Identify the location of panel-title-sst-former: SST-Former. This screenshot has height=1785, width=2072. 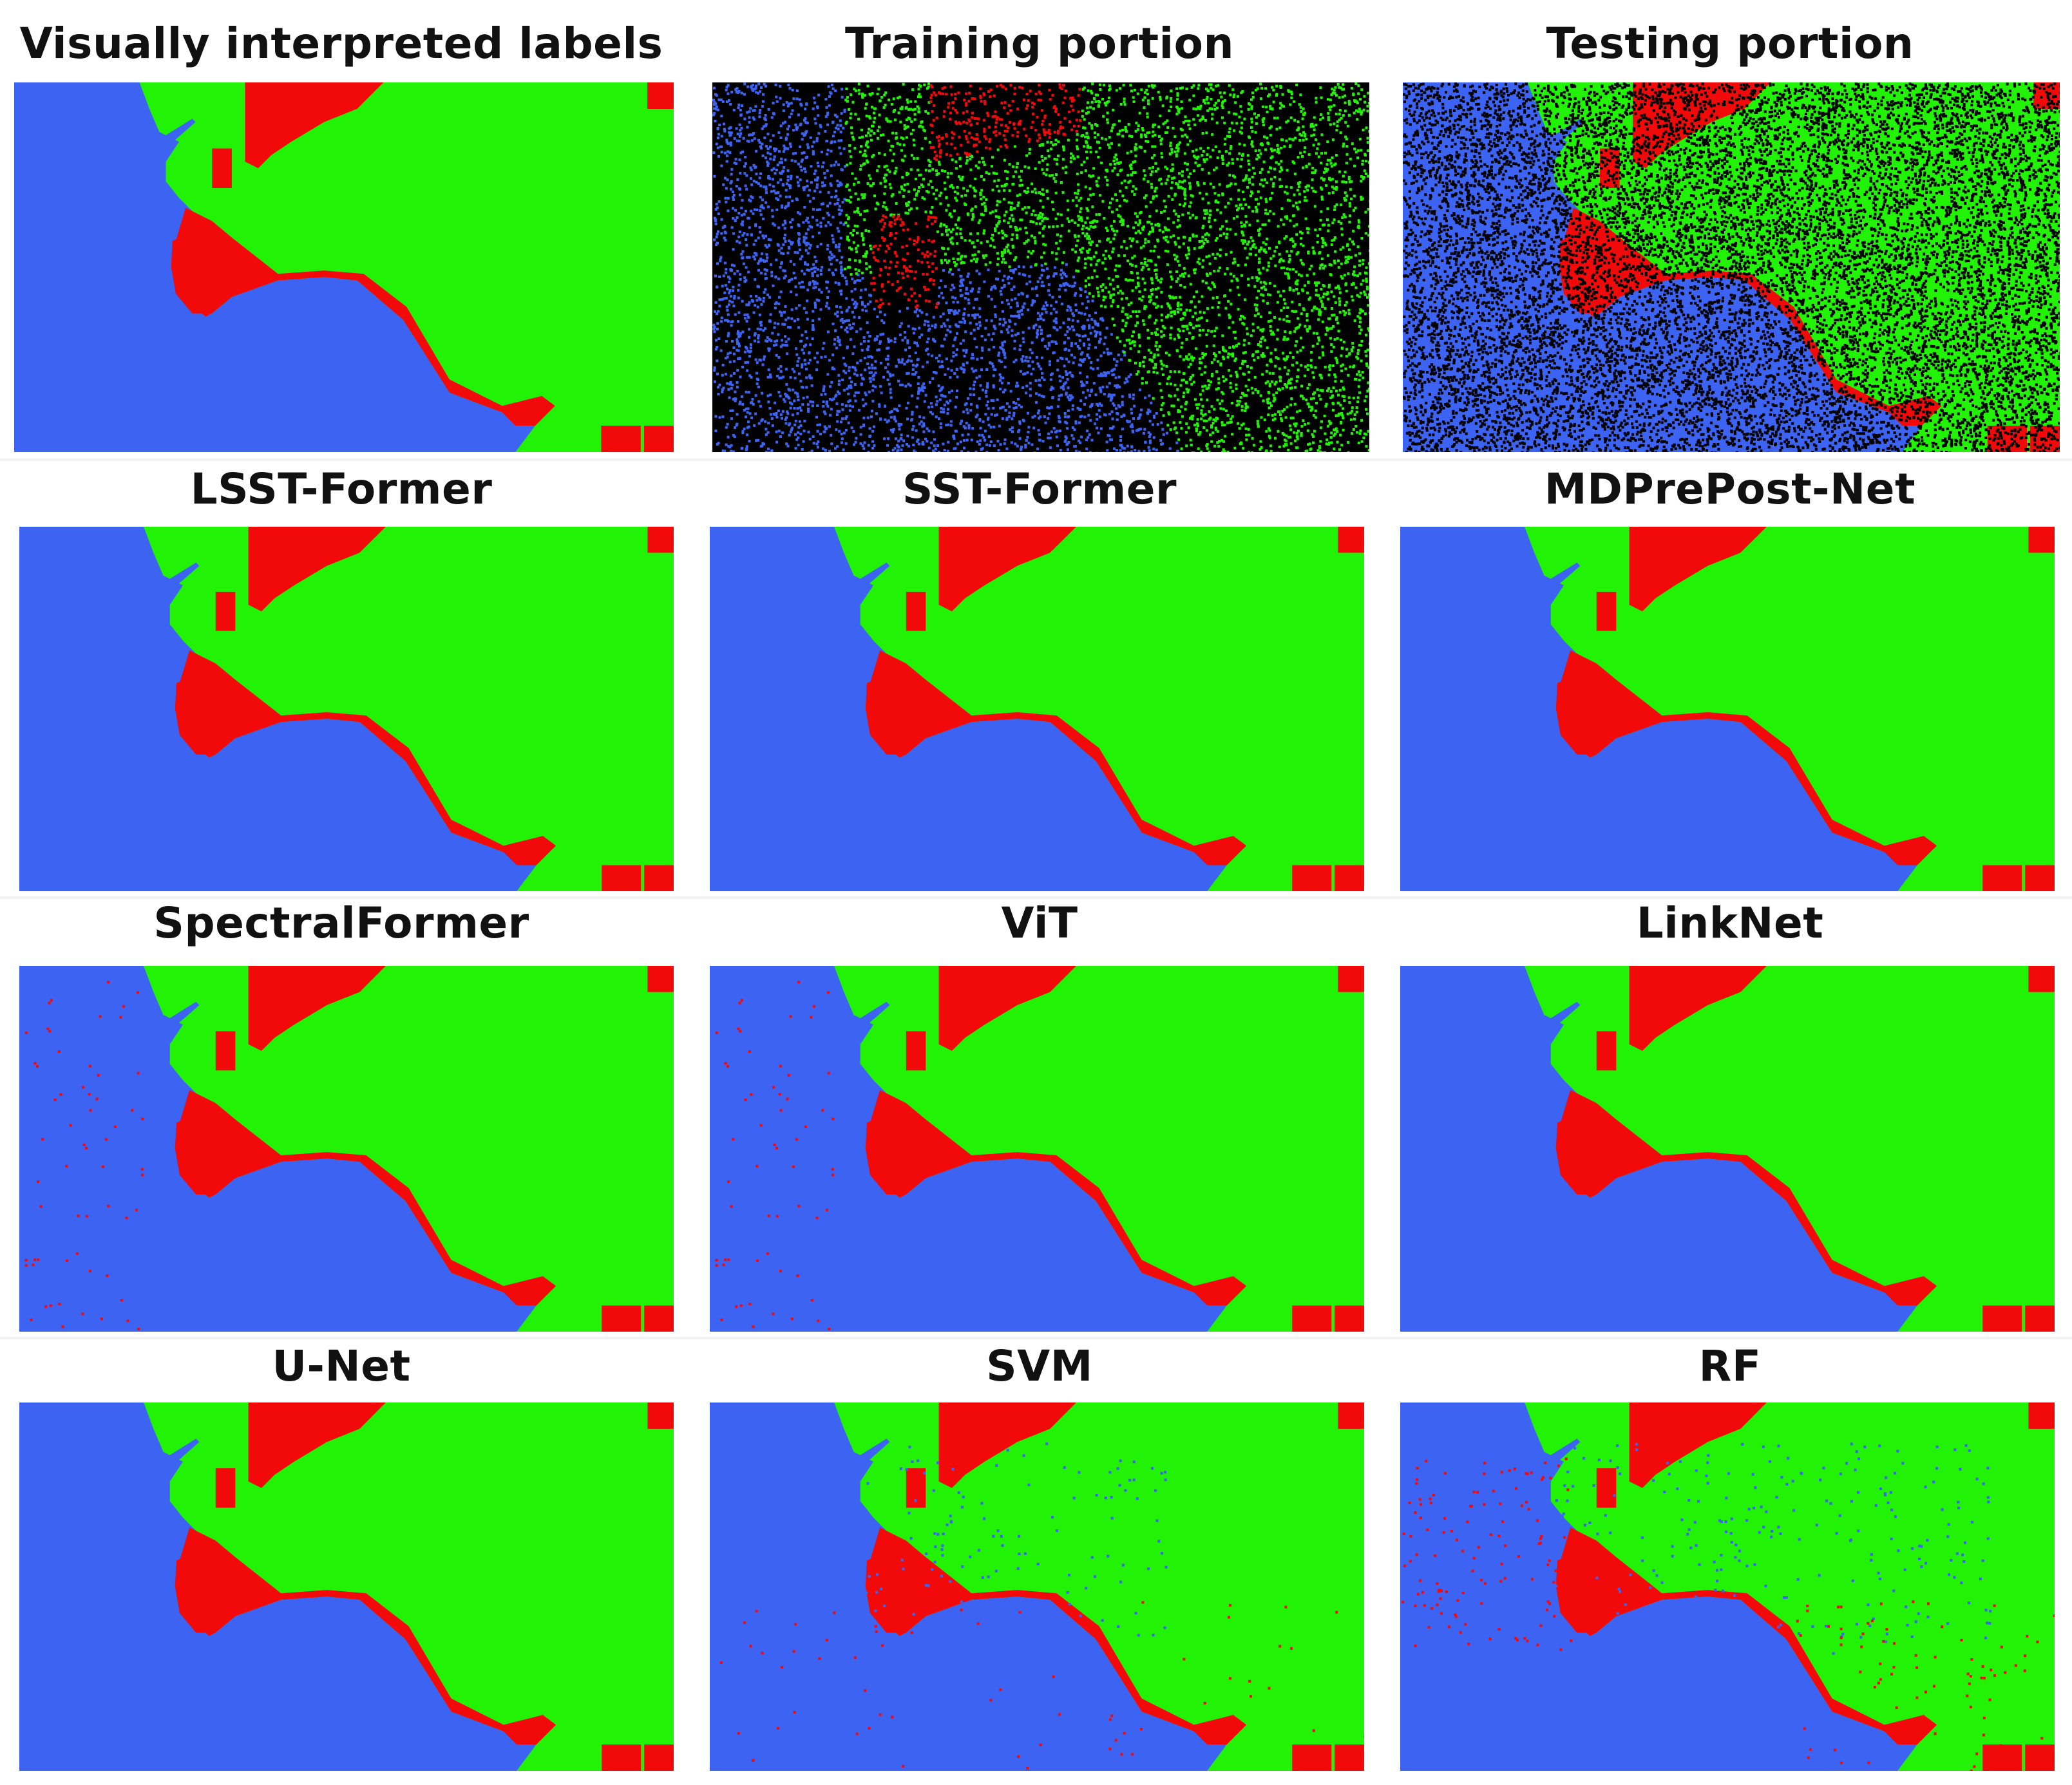
(1039, 489).